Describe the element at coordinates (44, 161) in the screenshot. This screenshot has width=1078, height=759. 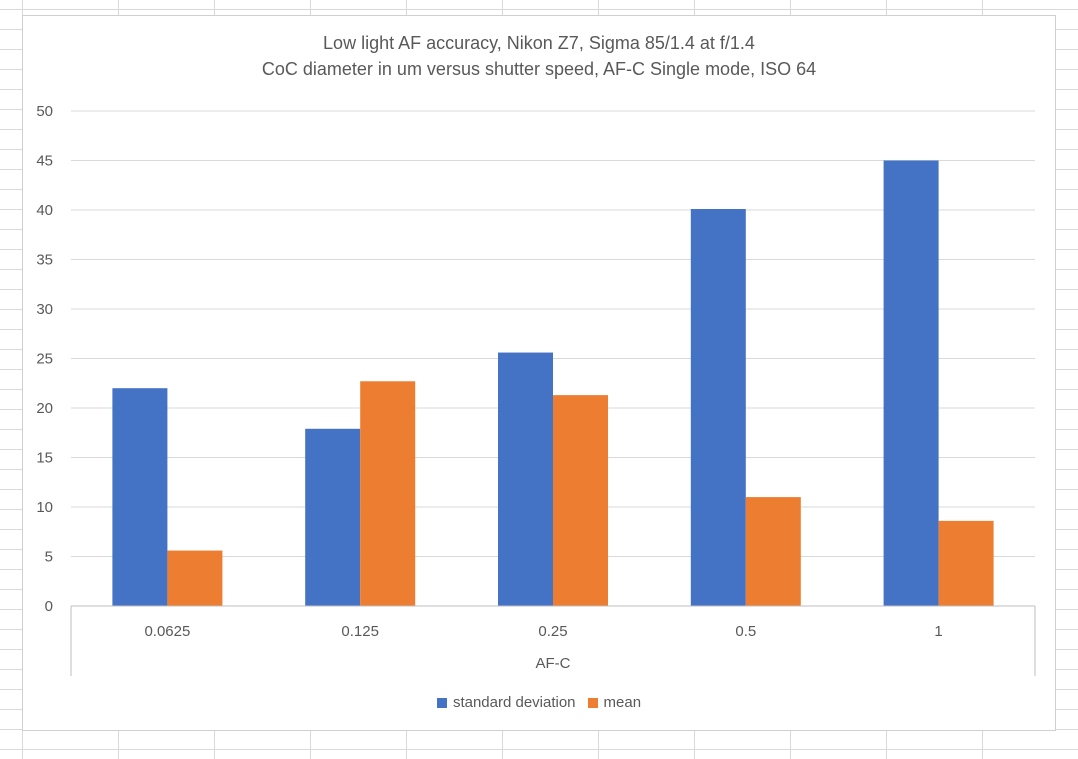
I see `y-tick-label: 45` at that location.